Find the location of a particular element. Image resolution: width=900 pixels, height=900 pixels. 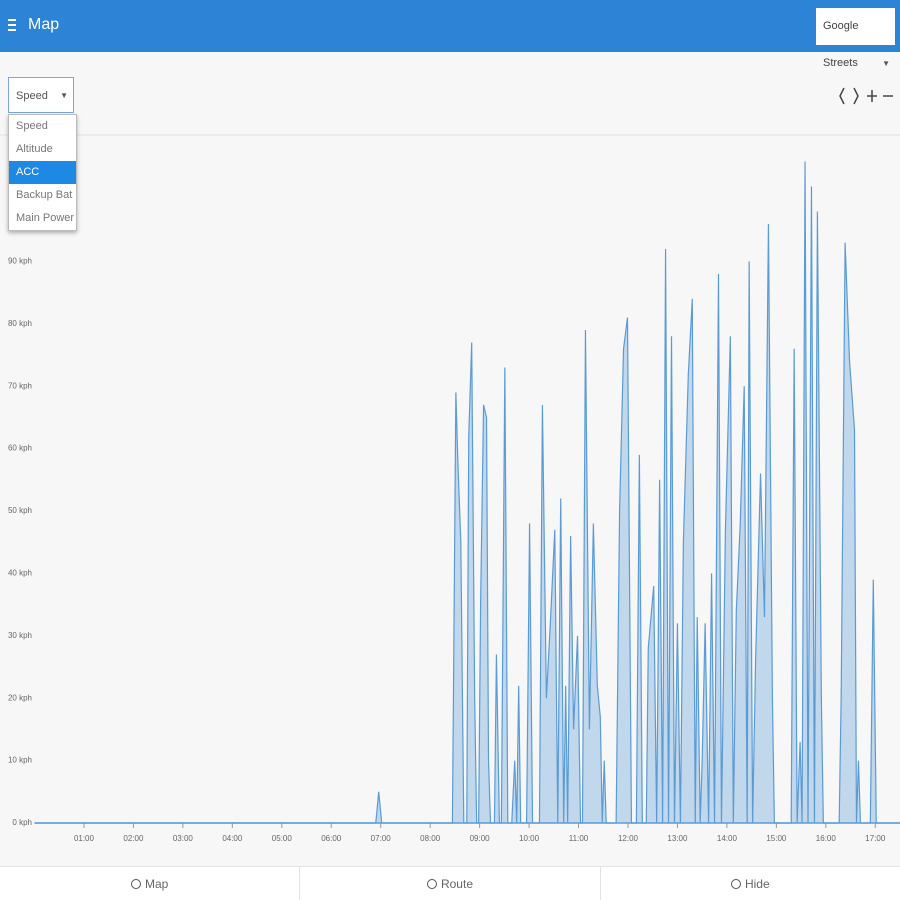

nav-controls is located at coordinates (866, 96).